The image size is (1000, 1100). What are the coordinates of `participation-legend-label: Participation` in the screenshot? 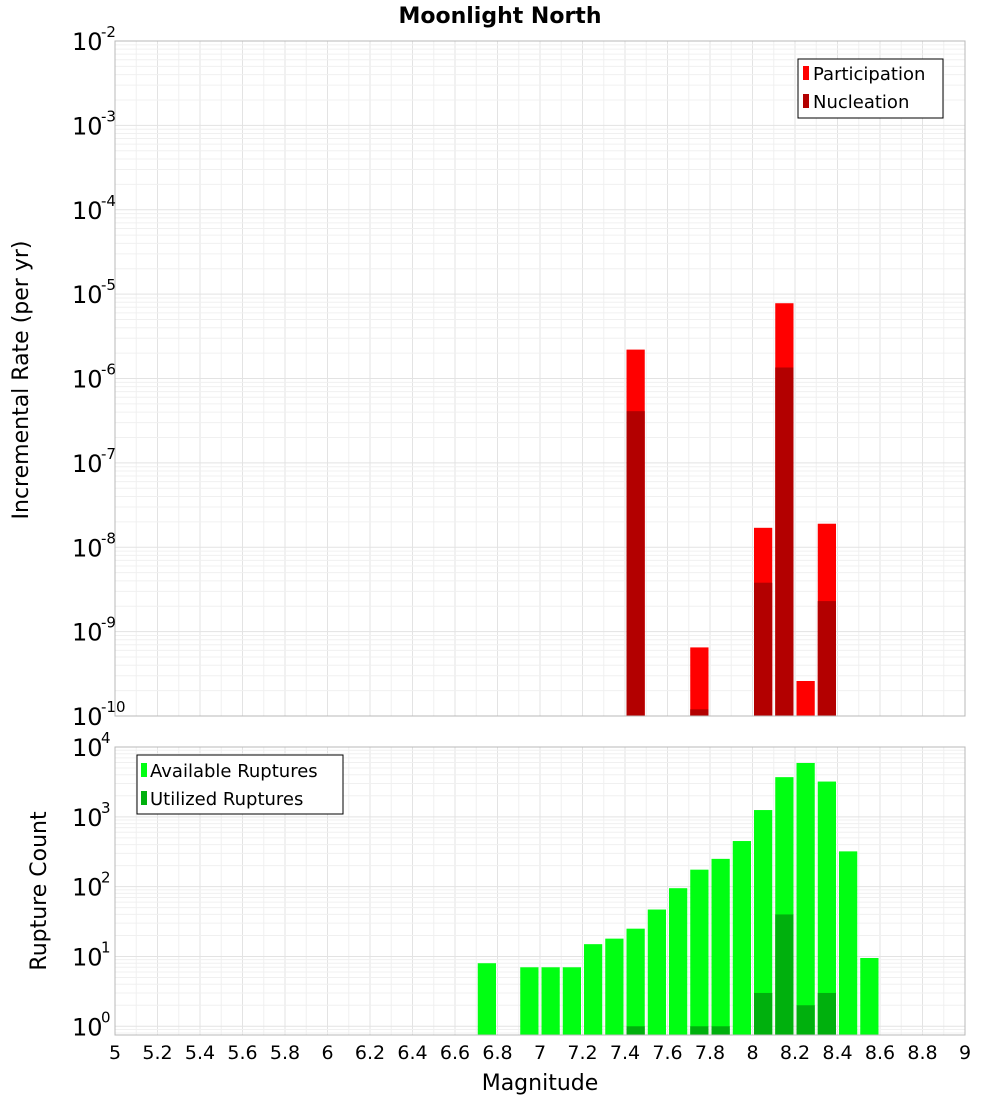 It's located at (869, 74).